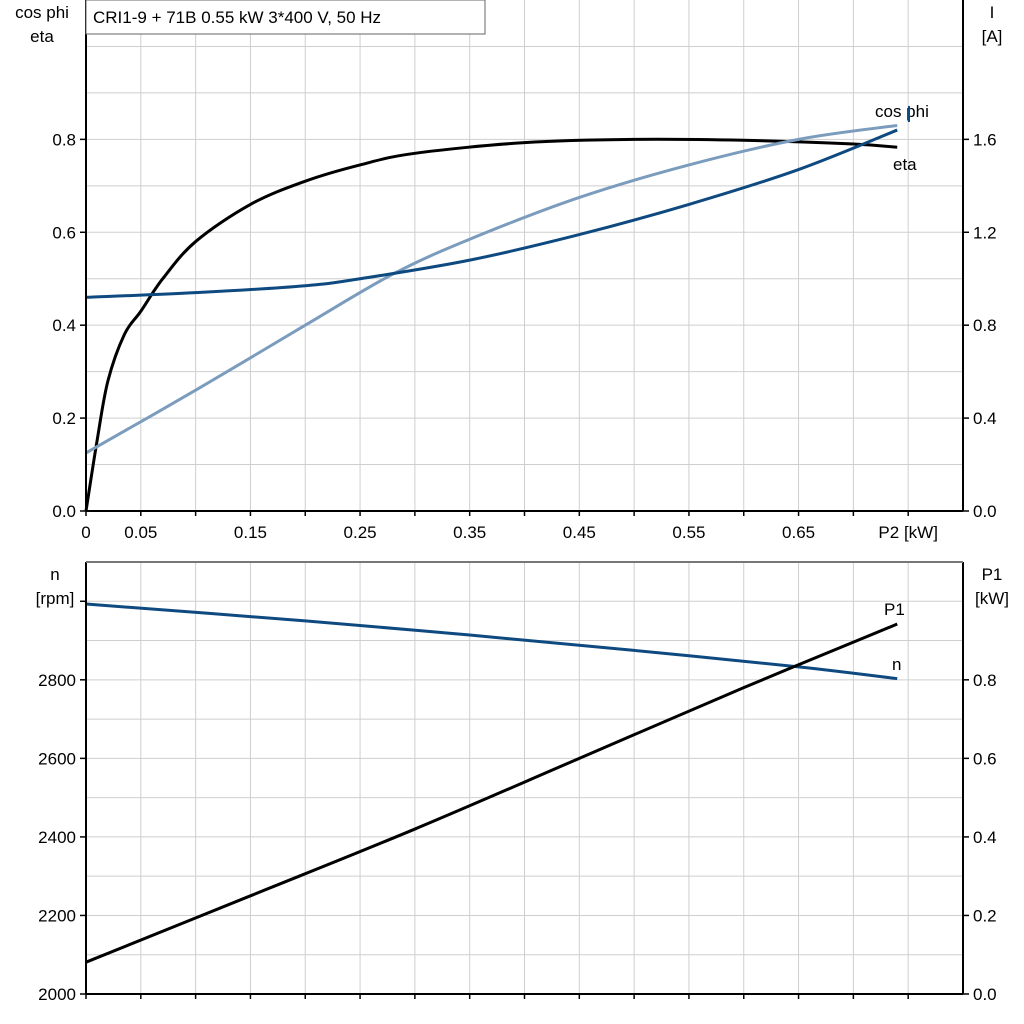  Describe the element at coordinates (798, 532) in the screenshot. I see `x-tick-label: 0.65` at that location.